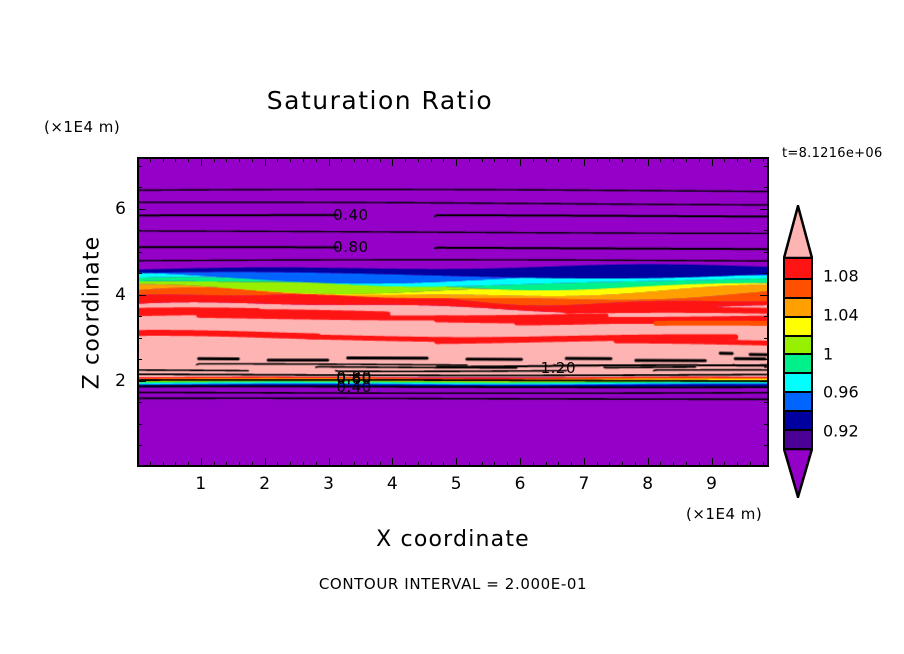 This screenshot has width=904, height=654. Describe the element at coordinates (832, 153) in the screenshot. I see `timestamp-label: t=8.1216e+06` at that location.